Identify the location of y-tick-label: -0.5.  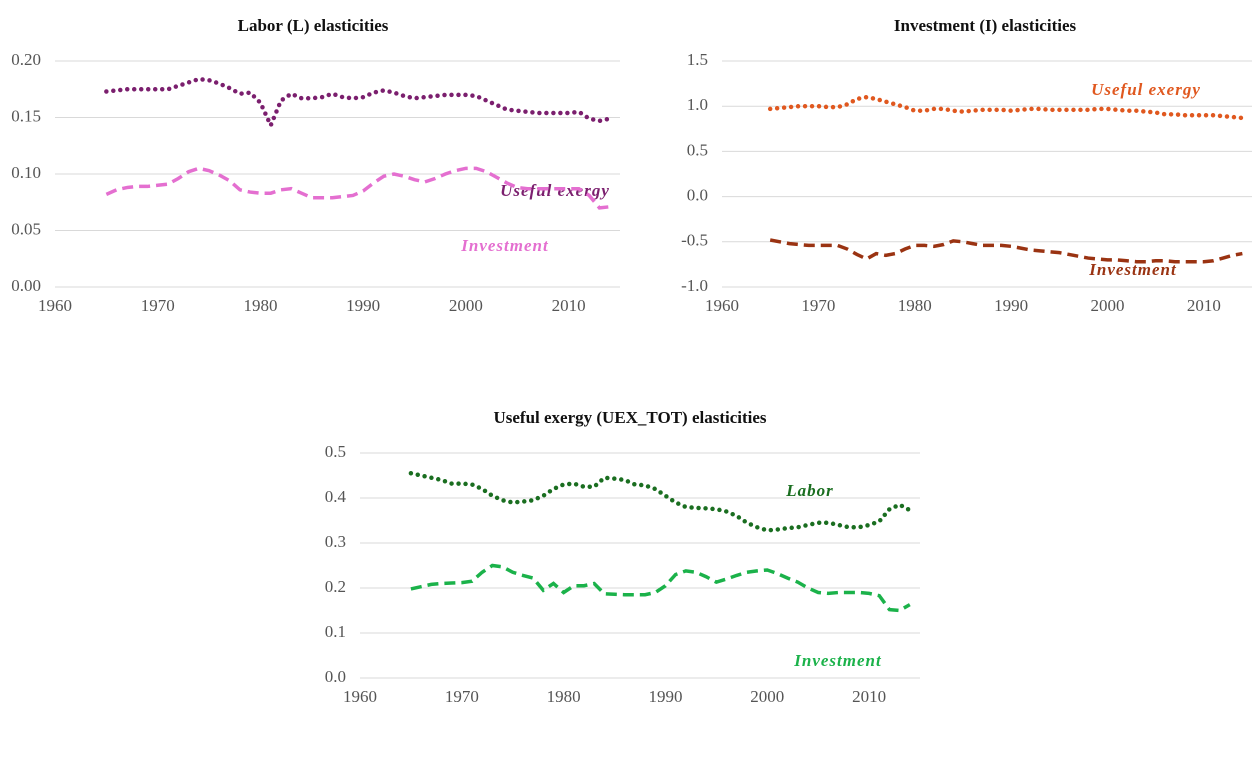
(694, 240).